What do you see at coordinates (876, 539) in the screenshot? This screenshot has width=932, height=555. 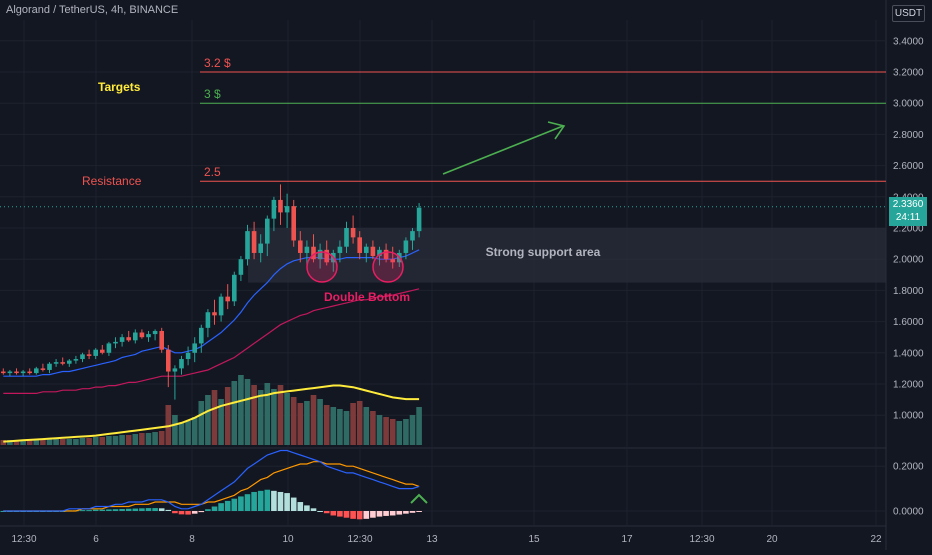 I see `x-tick-label: 22` at bounding box center [876, 539].